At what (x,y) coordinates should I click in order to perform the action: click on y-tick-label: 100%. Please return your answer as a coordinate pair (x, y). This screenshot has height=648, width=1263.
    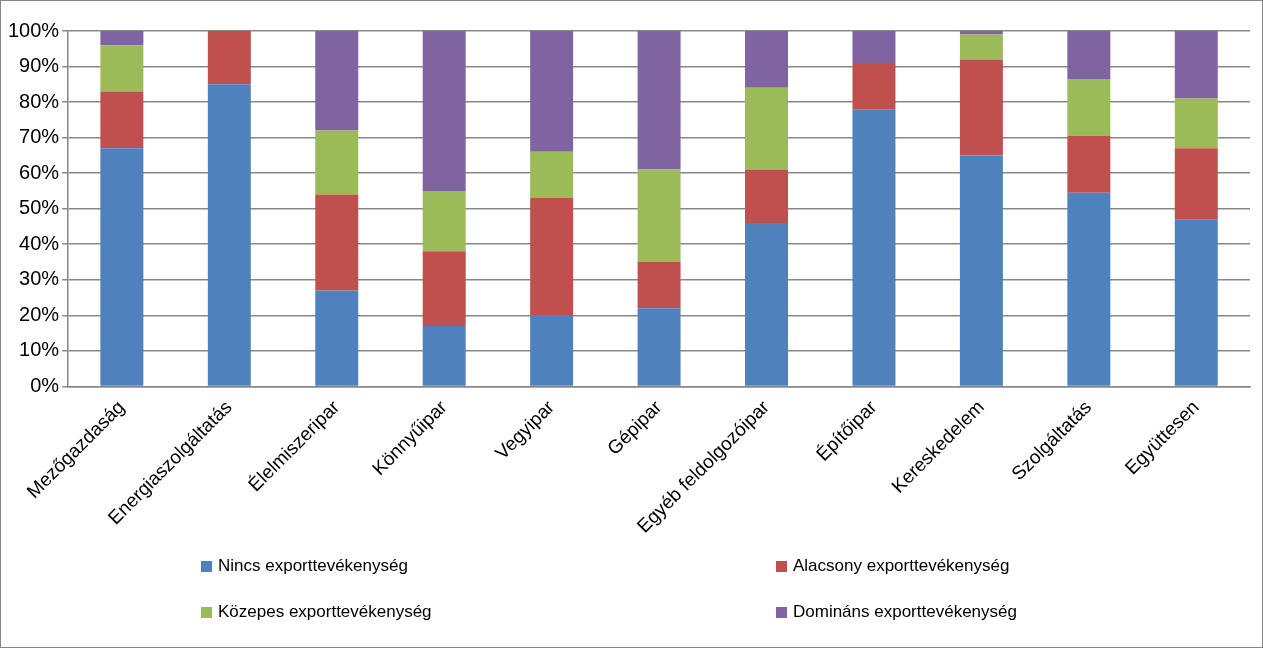
    Looking at the image, I should click on (34, 29).